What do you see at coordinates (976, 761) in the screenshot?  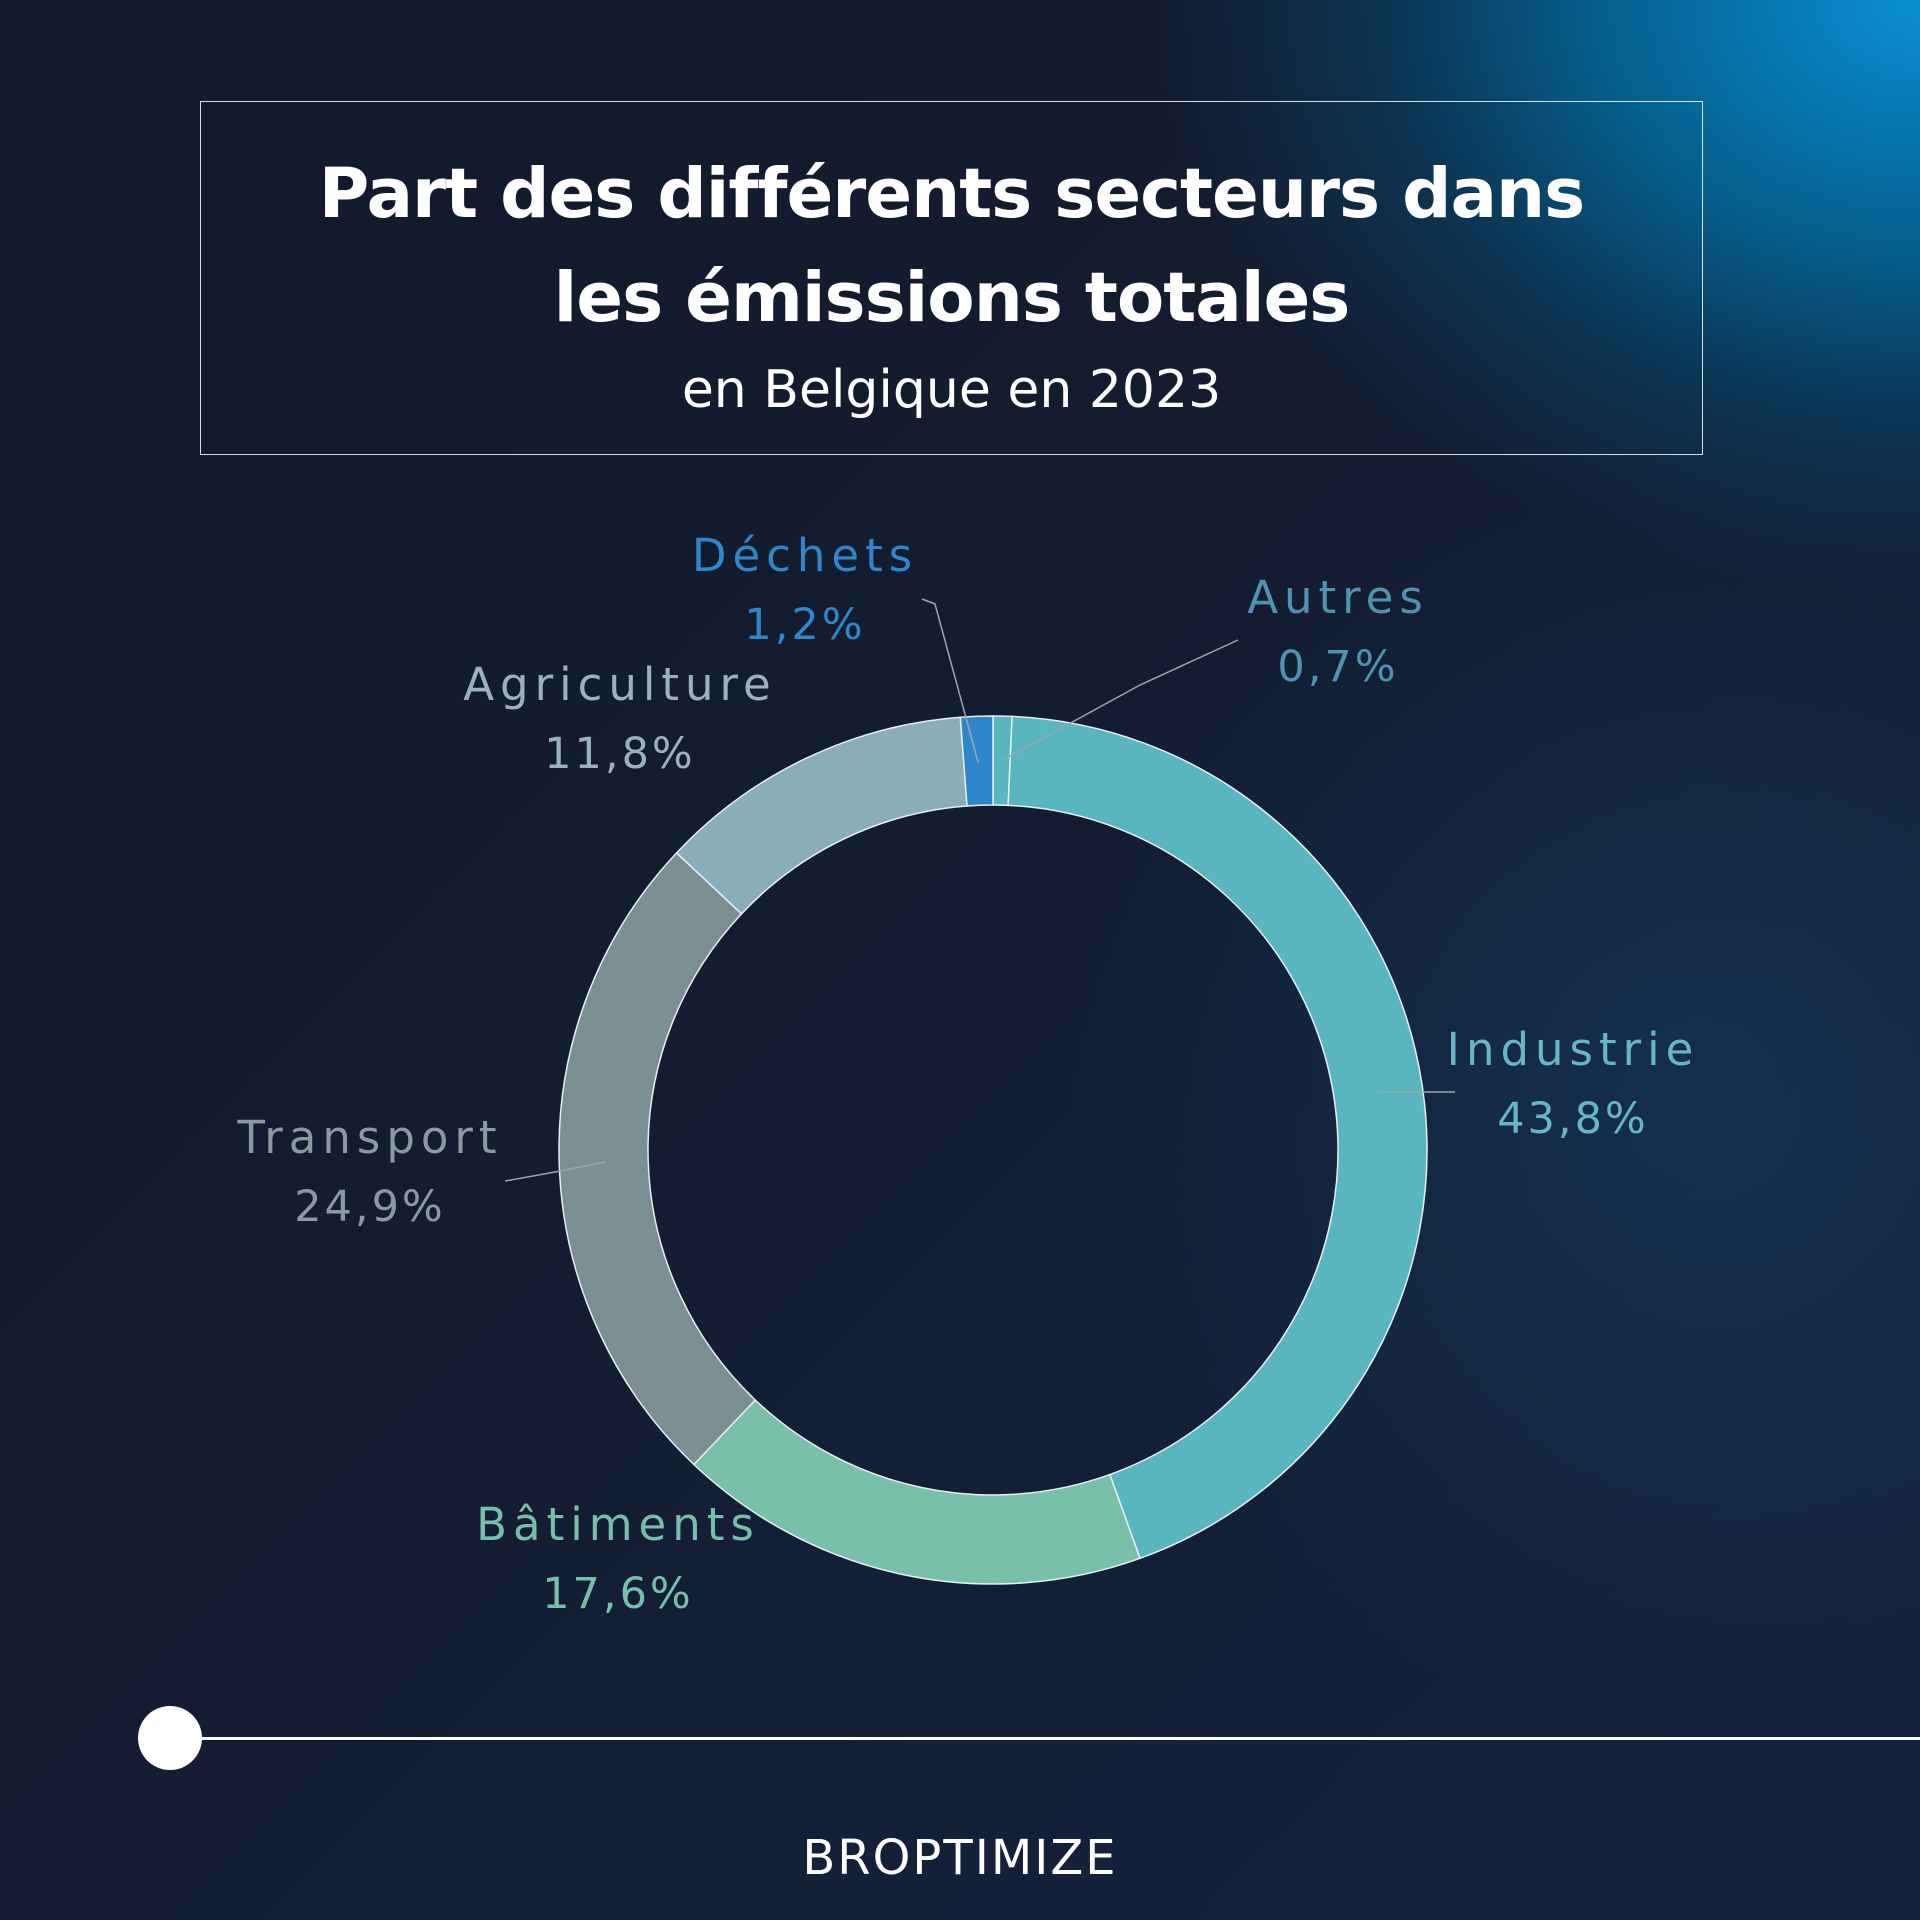 I see `slice-dechets` at bounding box center [976, 761].